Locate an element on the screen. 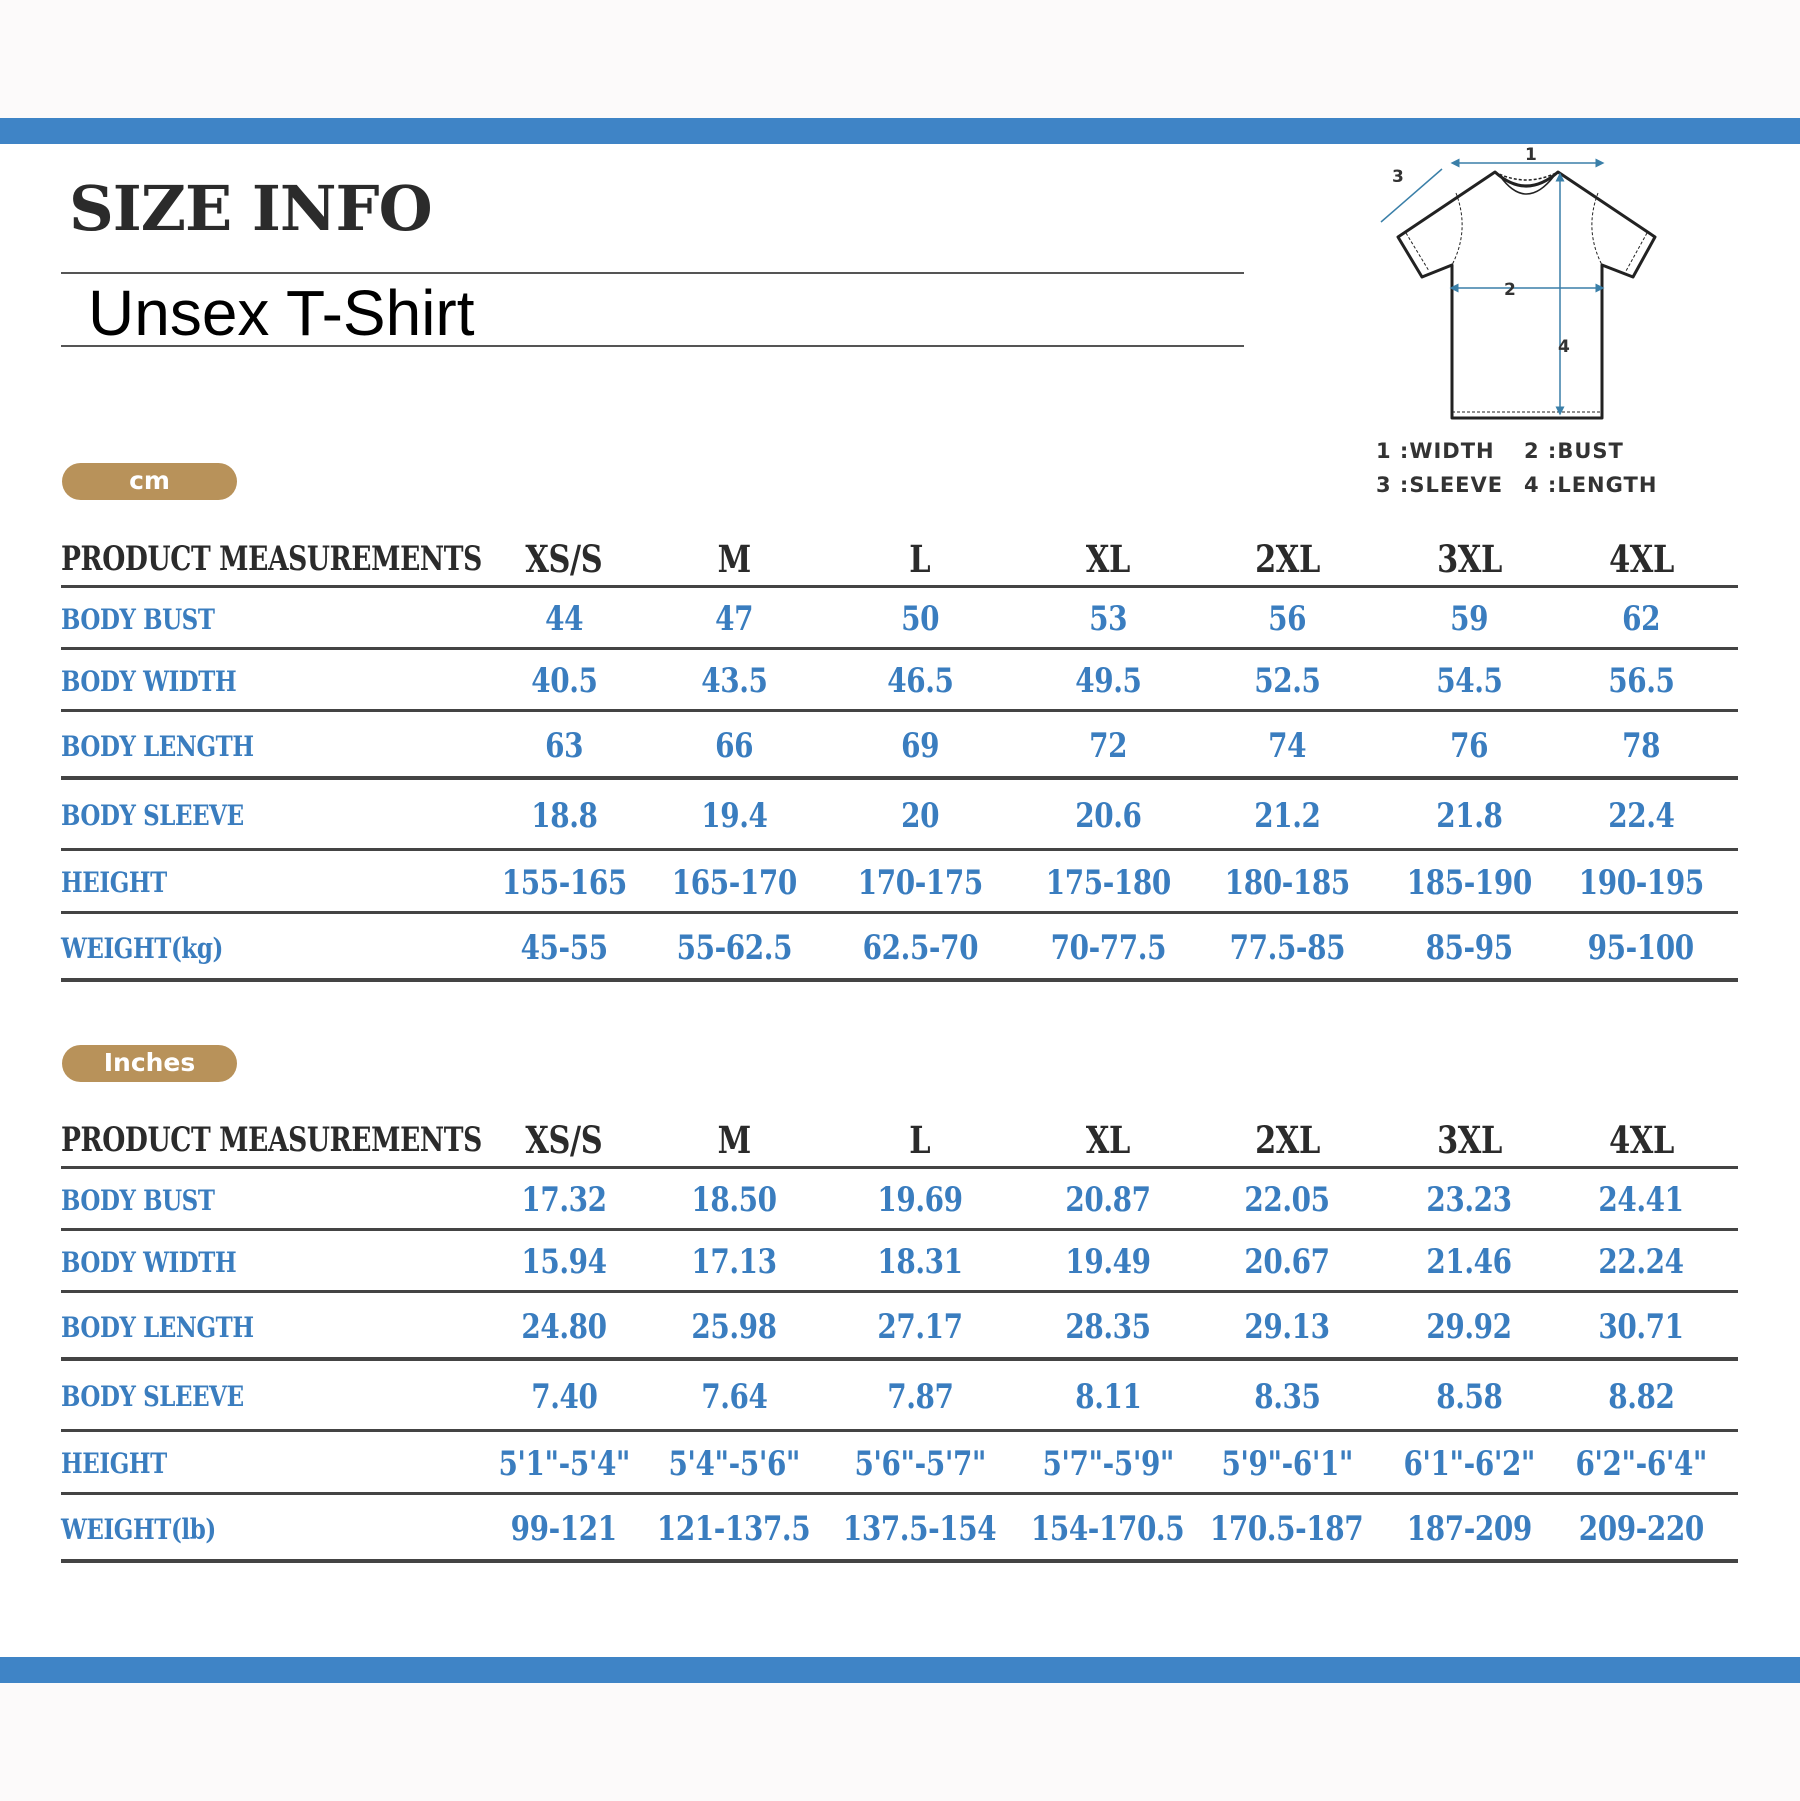 The image size is (1800, 1801). table-cell: 78 is located at coordinates (1641, 746).